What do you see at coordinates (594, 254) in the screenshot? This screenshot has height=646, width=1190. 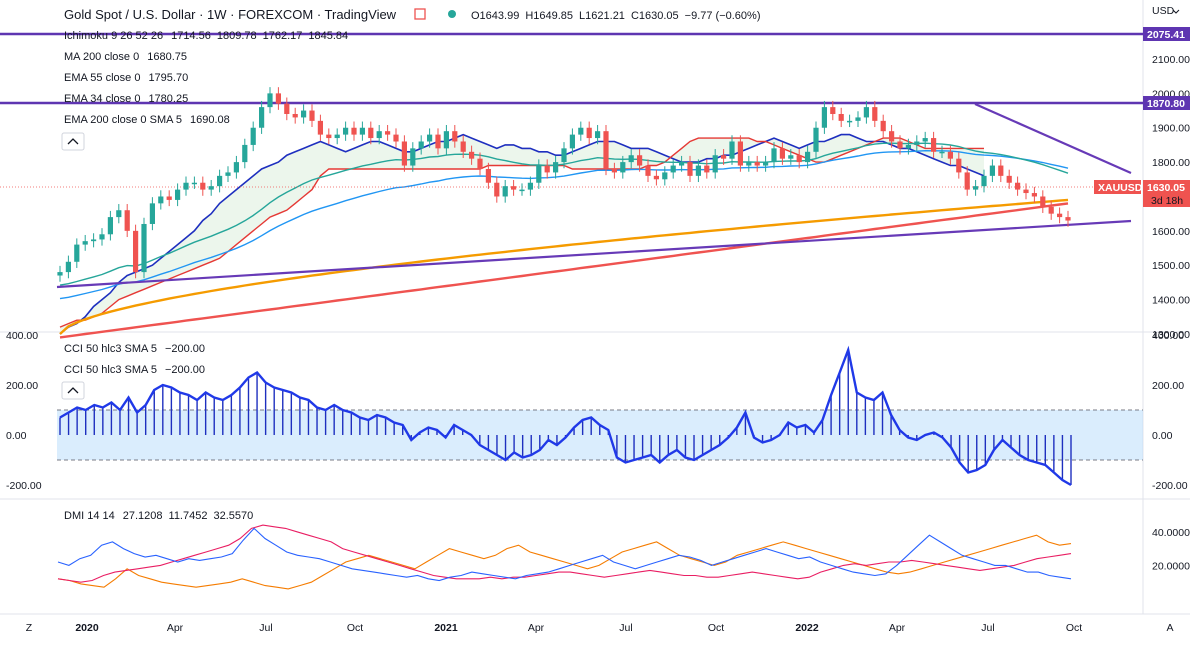 I see `trend-line-support` at bounding box center [594, 254].